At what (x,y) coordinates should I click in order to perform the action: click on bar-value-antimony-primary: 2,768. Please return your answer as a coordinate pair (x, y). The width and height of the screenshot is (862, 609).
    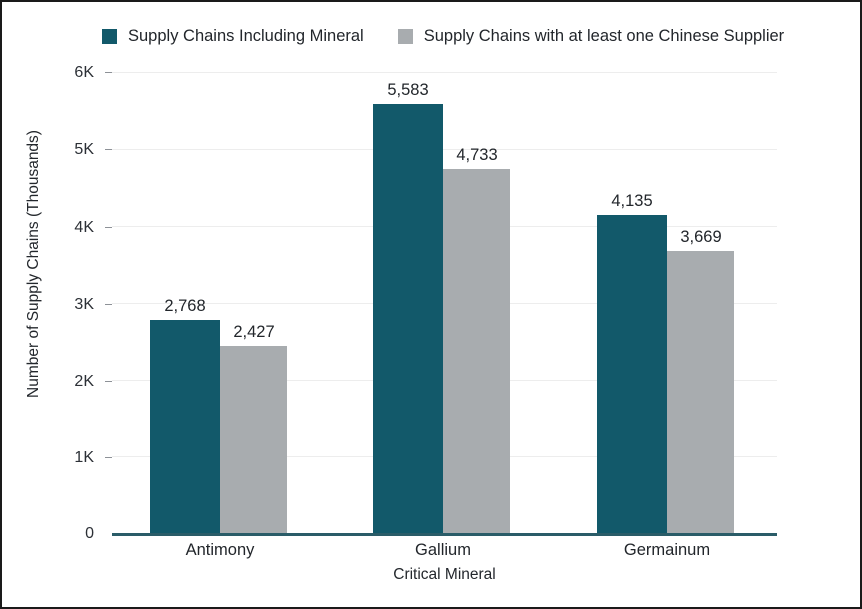
    Looking at the image, I should click on (185, 306).